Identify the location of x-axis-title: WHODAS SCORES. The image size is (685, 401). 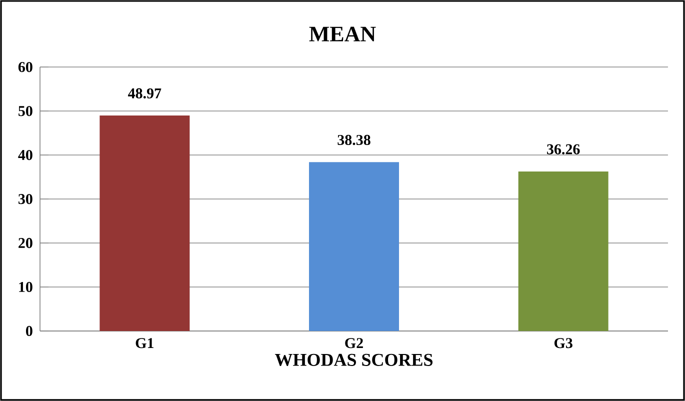
(353, 360).